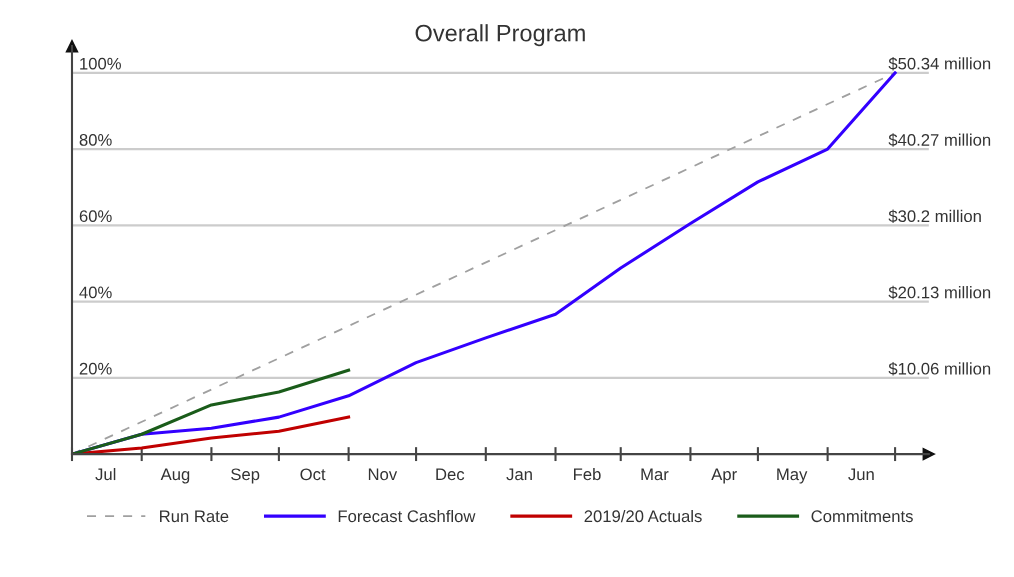 This screenshot has height=577, width=1014. Describe the element at coordinates (587, 474) in the screenshot. I see `x-tick-label: Feb` at that location.